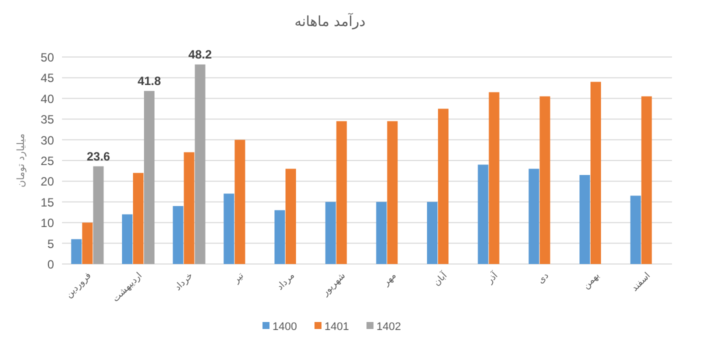 This screenshot has height=346, width=701. What do you see at coordinates (336, 327) in the screenshot?
I see `legend-label: 1401` at bounding box center [336, 327].